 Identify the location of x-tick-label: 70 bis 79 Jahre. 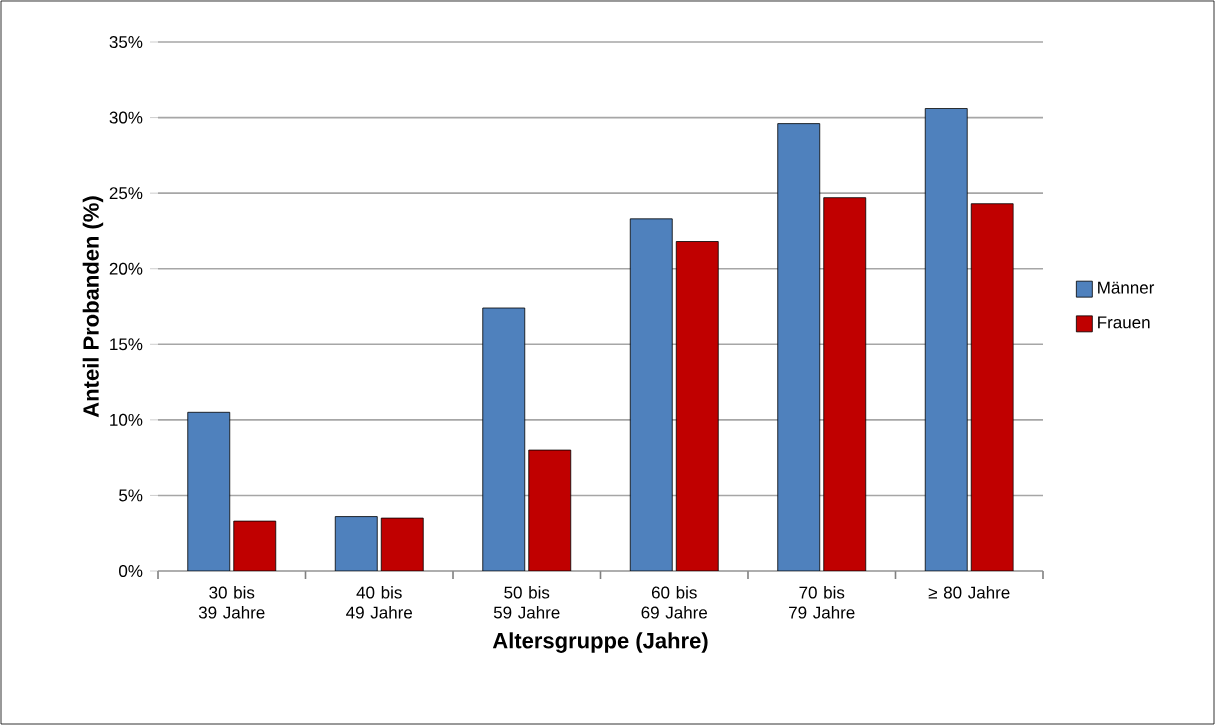
(822, 602).